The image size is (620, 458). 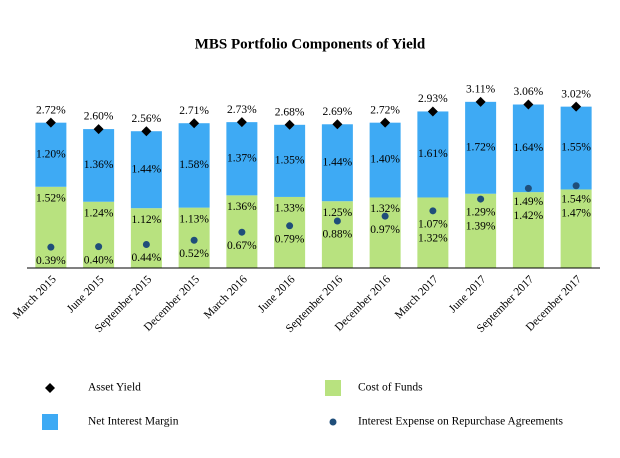 What do you see at coordinates (481, 227) in the screenshot?
I see `value-label: 1.39%` at bounding box center [481, 227].